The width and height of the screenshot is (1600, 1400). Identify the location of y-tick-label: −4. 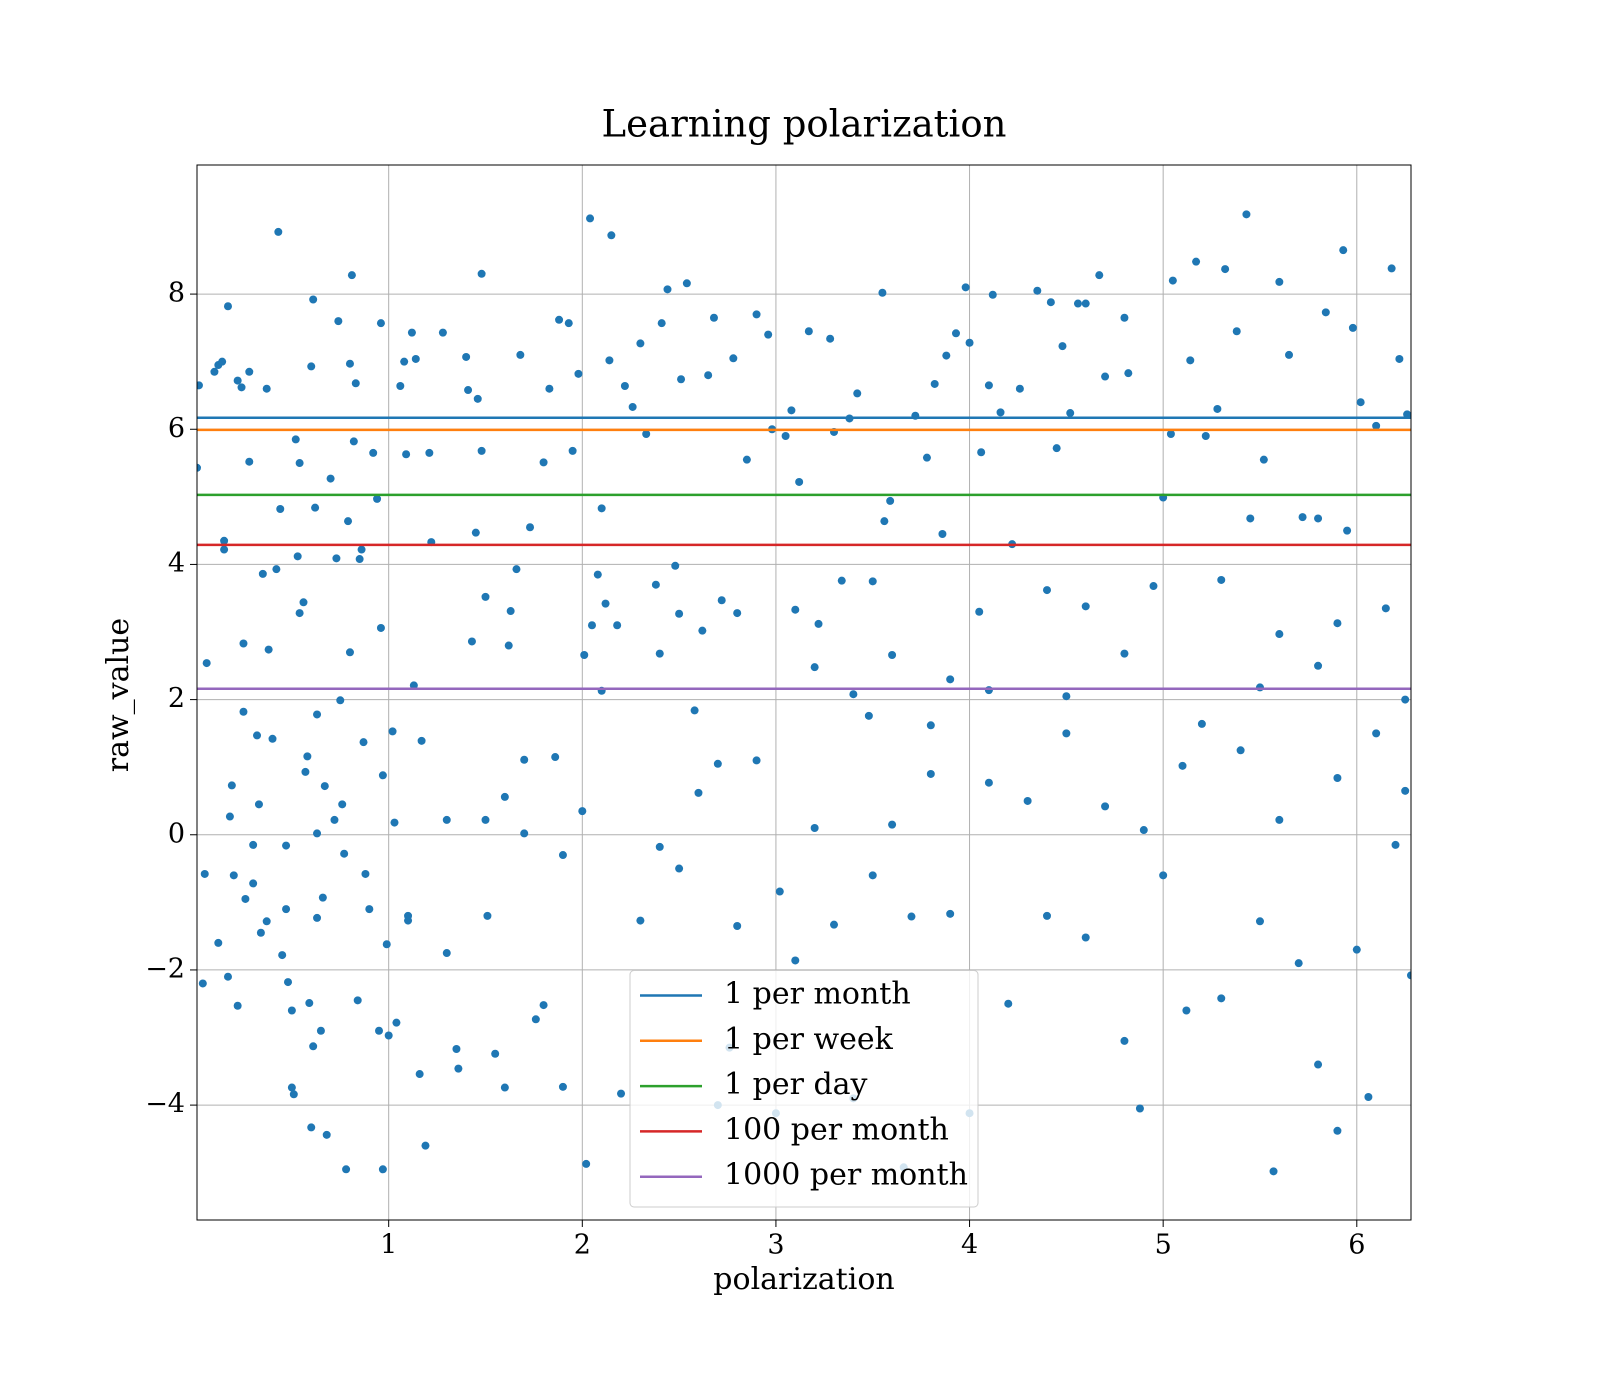
(165, 1104).